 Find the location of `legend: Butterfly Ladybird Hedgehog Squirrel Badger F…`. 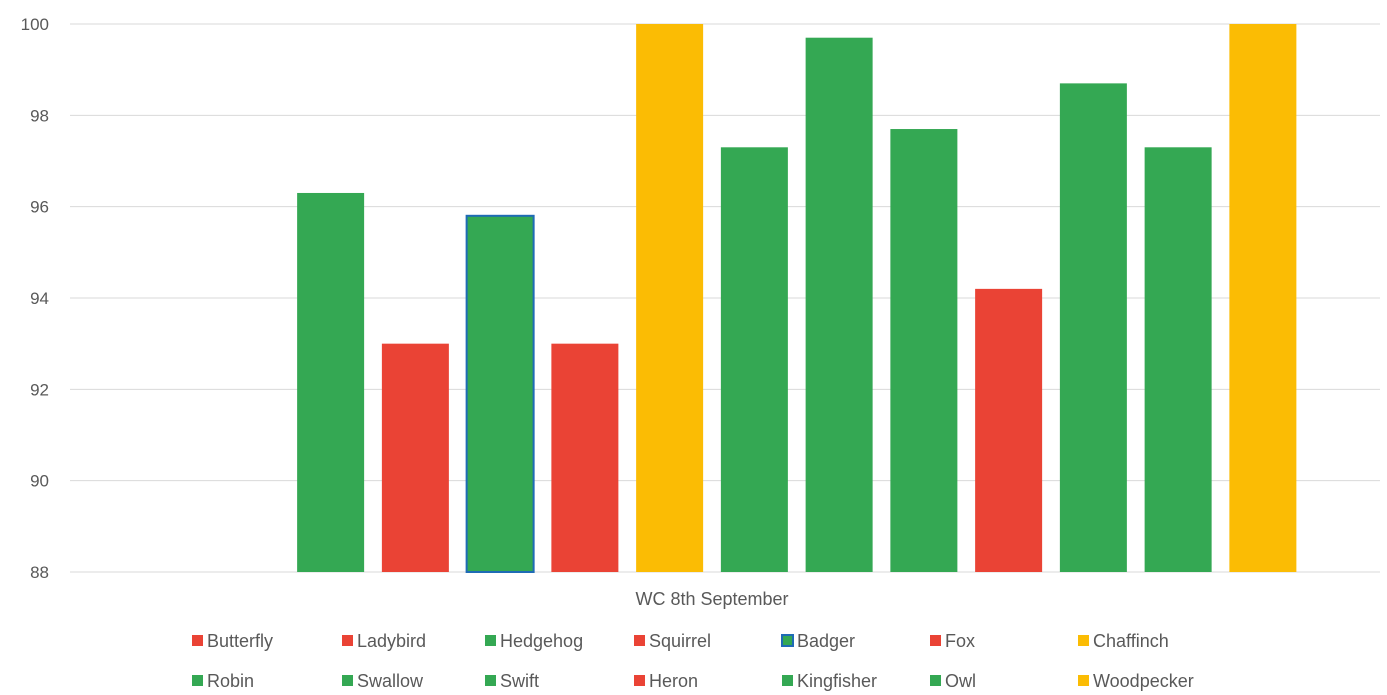

legend: Butterfly Ladybird Hedgehog Squirrel Badger F… is located at coordinates (693, 661).